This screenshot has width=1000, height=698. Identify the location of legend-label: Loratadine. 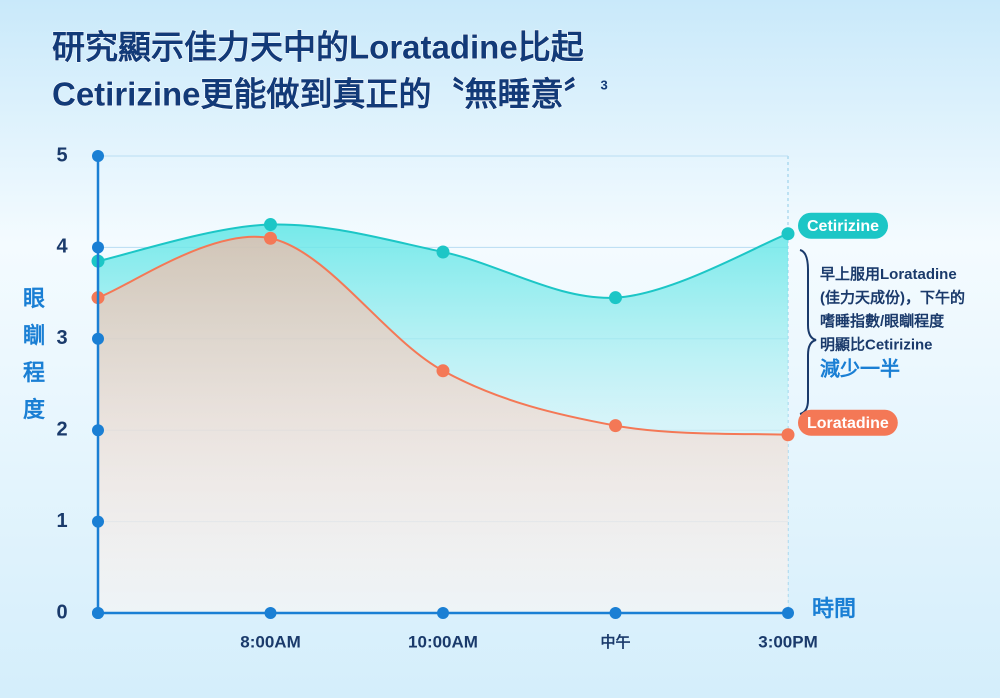
(848, 423).